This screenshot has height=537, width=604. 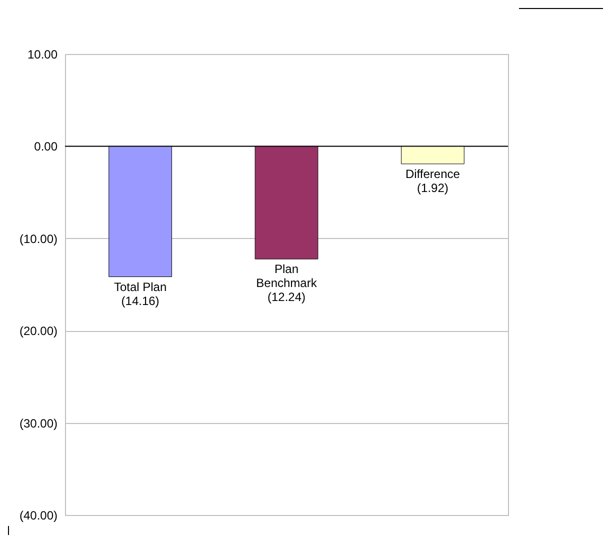 What do you see at coordinates (38, 239) in the screenshot?
I see `y-tick-label: (10.00)` at bounding box center [38, 239].